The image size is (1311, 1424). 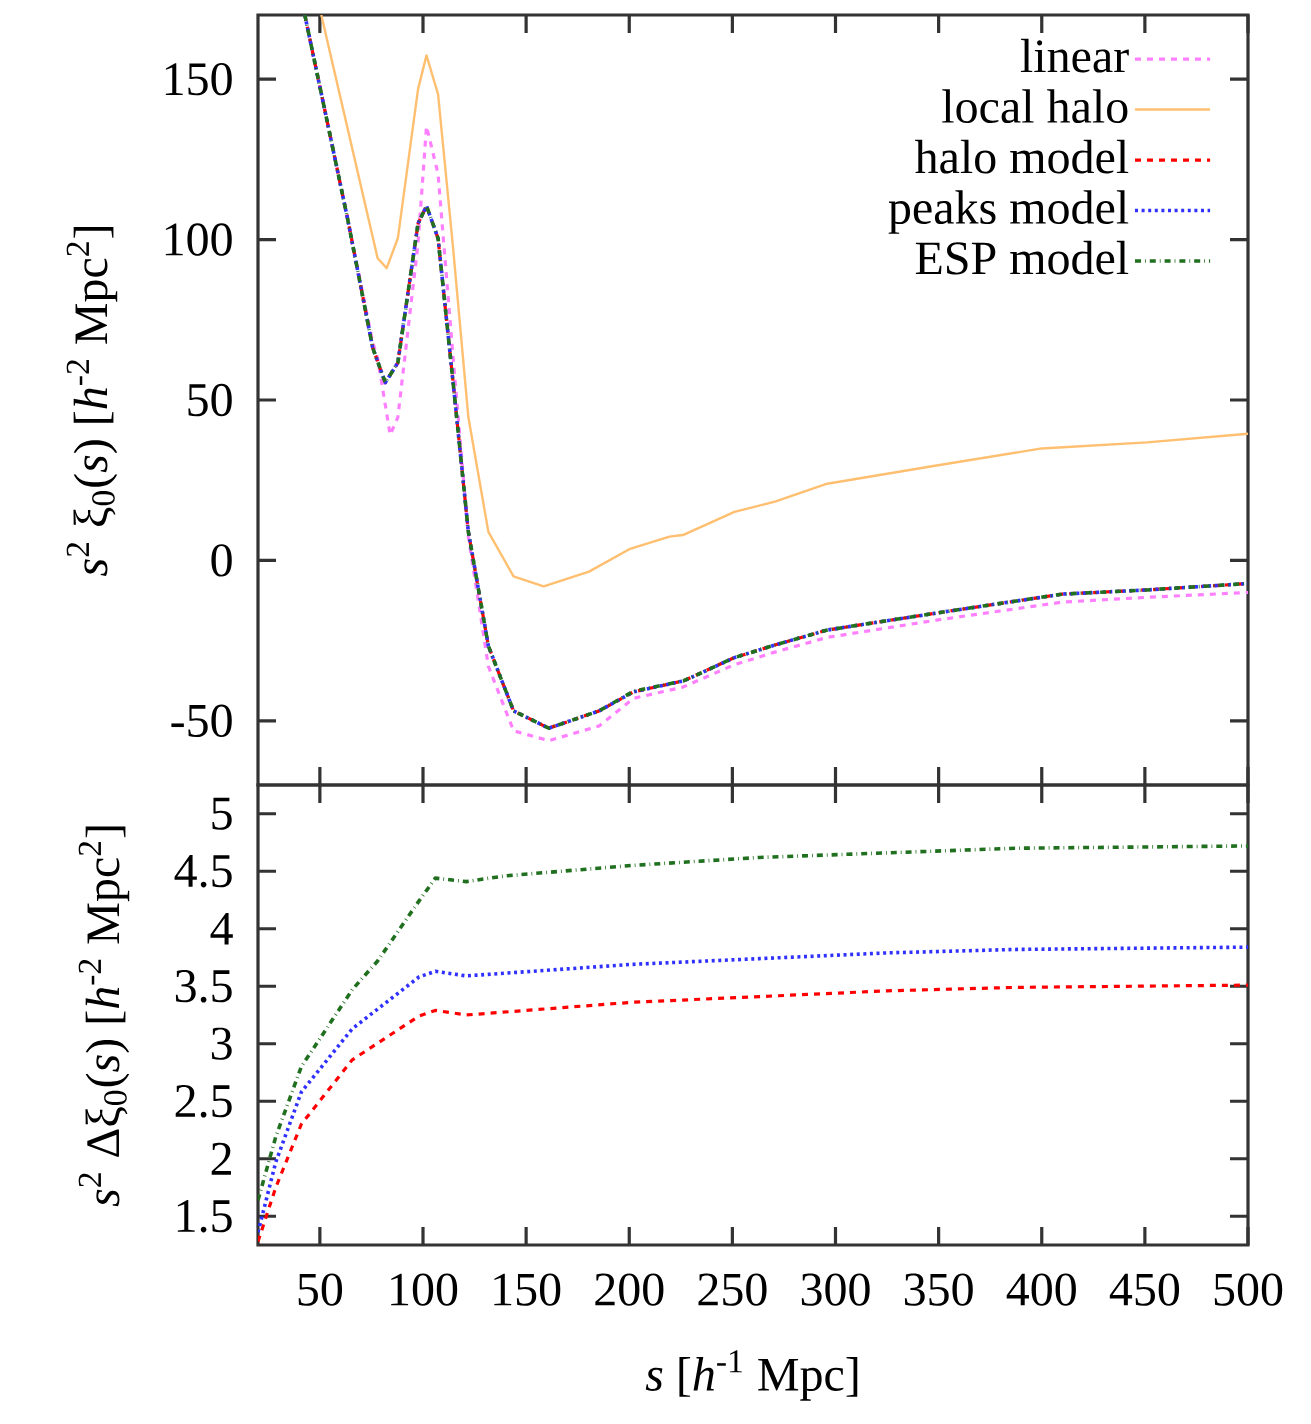 I want to click on text: s$^{2}$ Δξ$_{0}$(s) [h$^{-2}$ Mpc$^{2}$], so click(x=104, y=1016).